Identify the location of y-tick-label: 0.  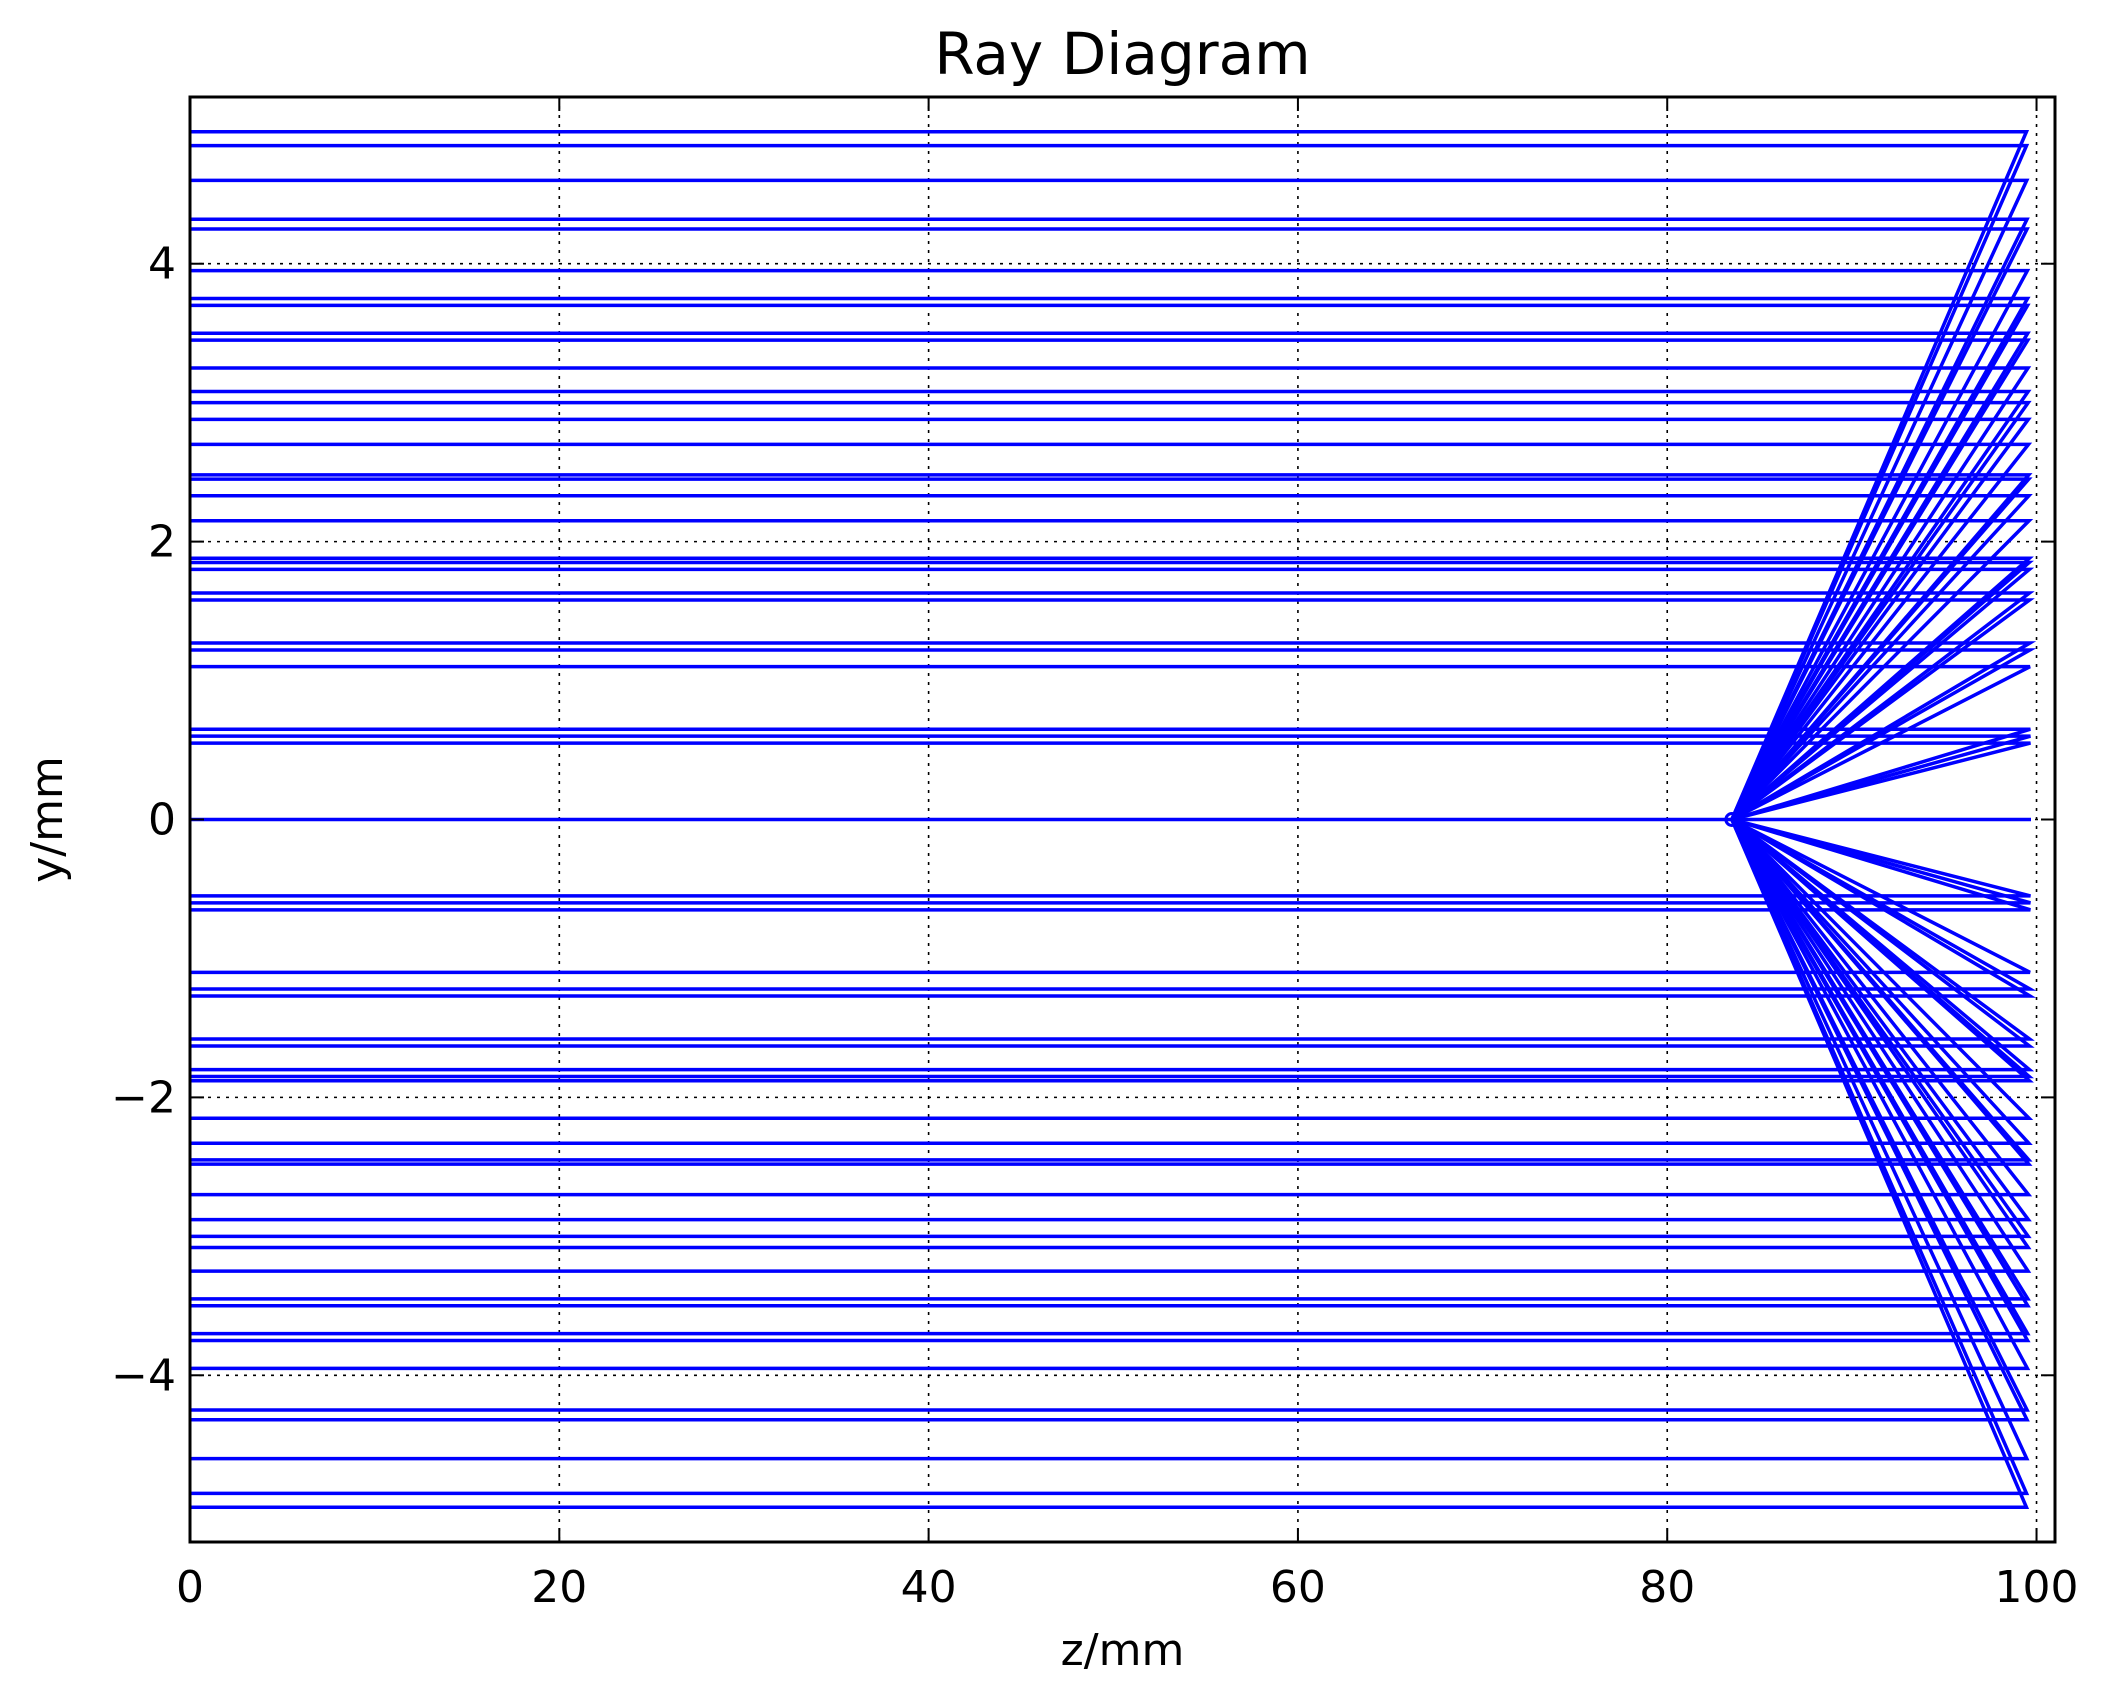
(162, 820).